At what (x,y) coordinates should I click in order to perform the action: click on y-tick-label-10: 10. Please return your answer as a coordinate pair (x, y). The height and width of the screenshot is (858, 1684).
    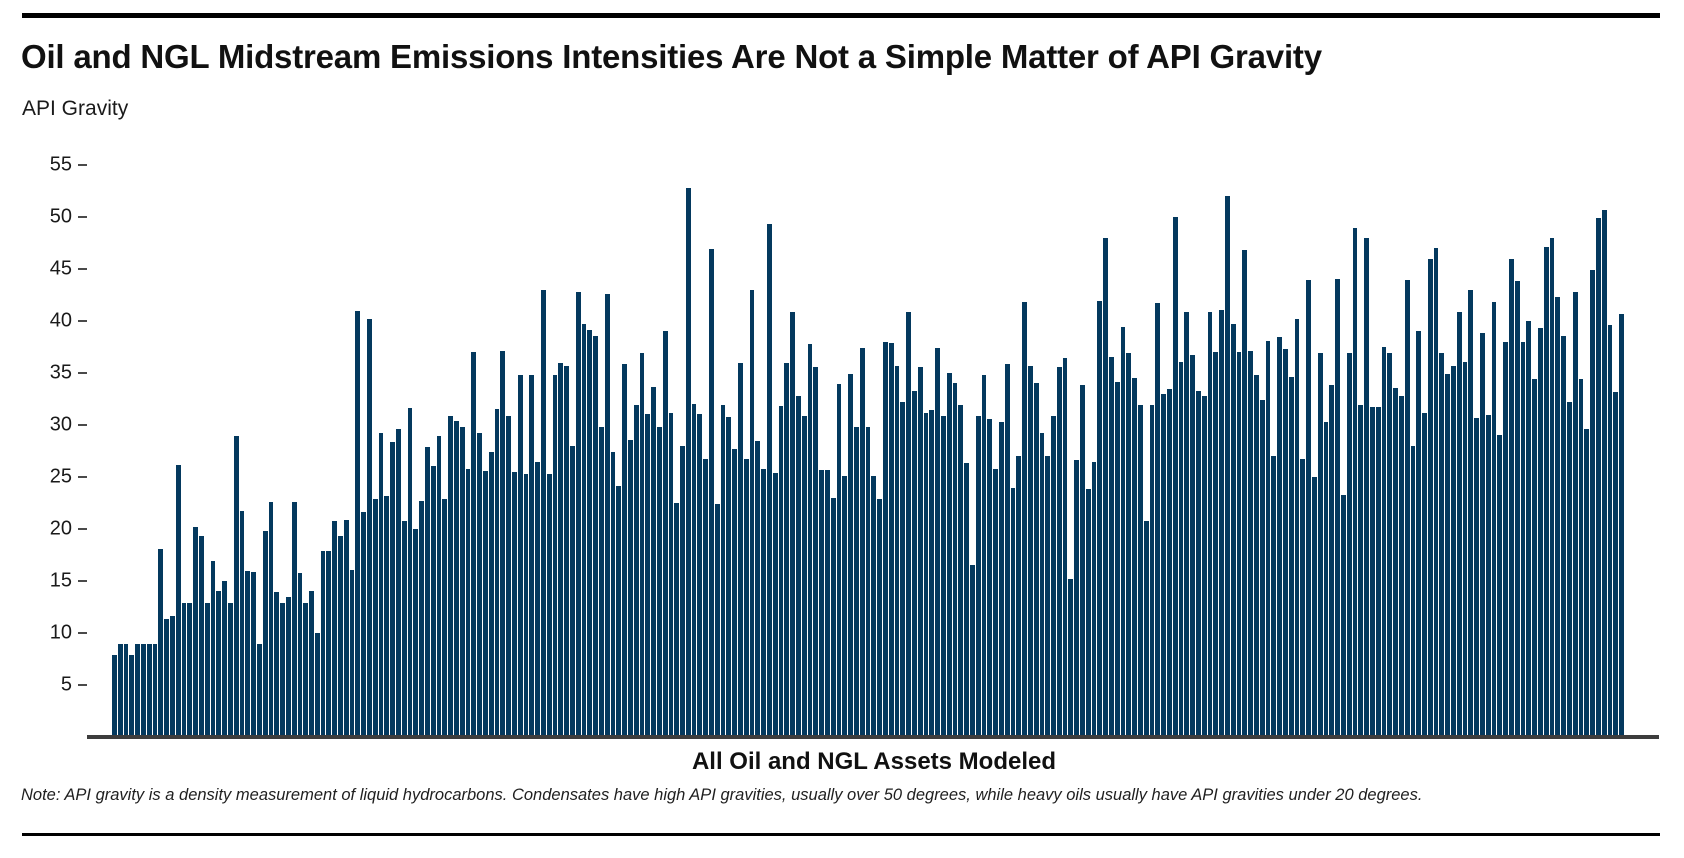
    Looking at the image, I should click on (60, 632).